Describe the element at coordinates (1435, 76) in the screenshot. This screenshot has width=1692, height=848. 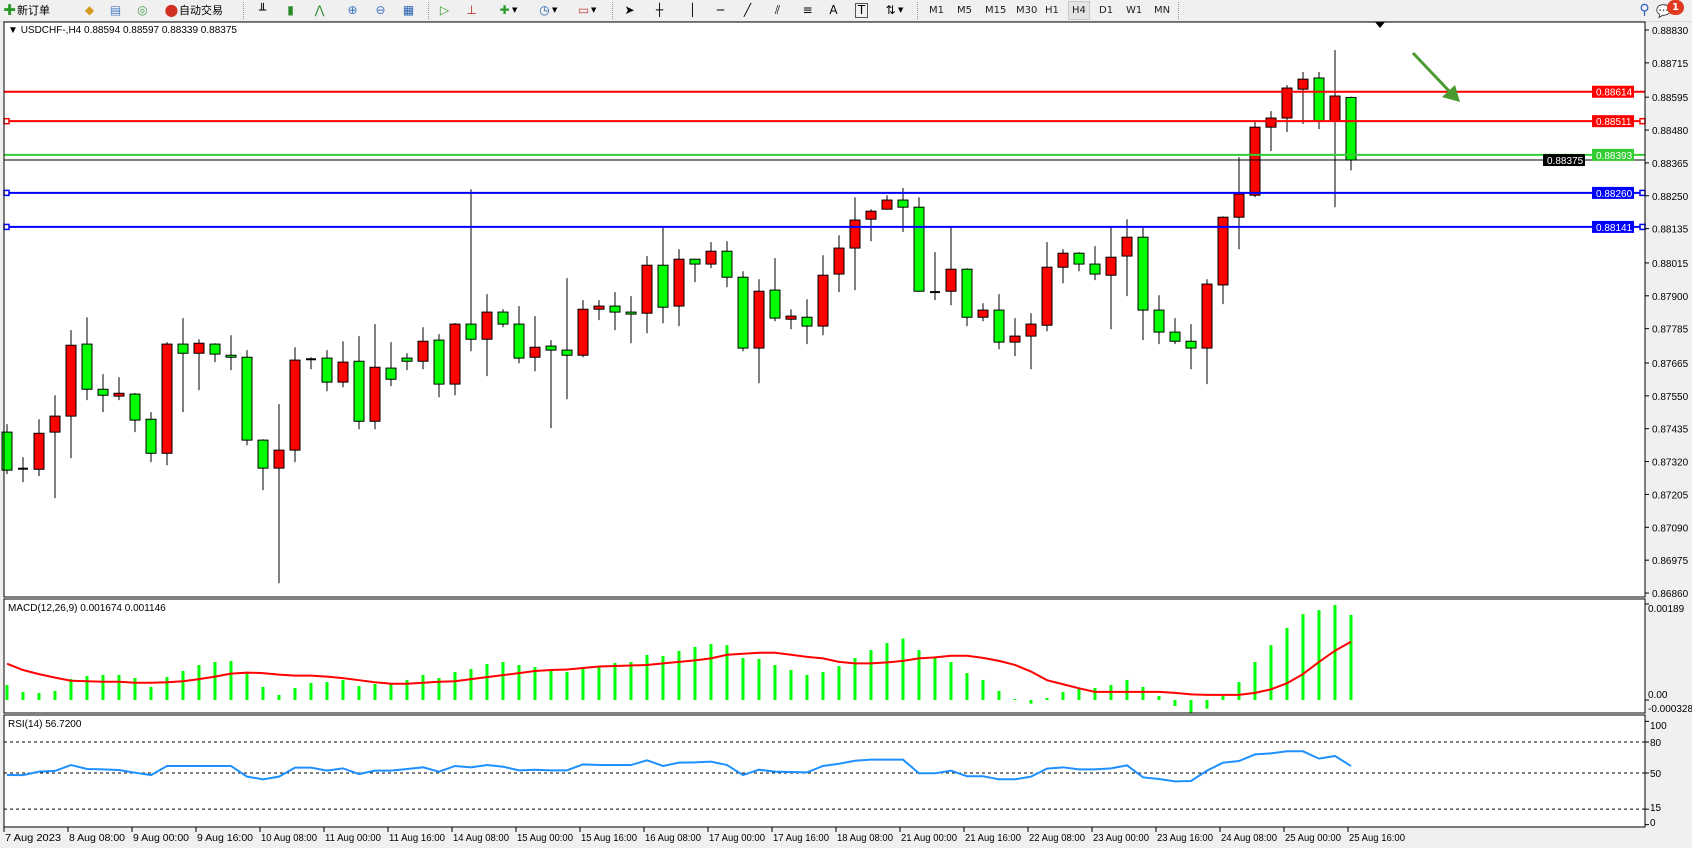
I see `arrow-annotation` at that location.